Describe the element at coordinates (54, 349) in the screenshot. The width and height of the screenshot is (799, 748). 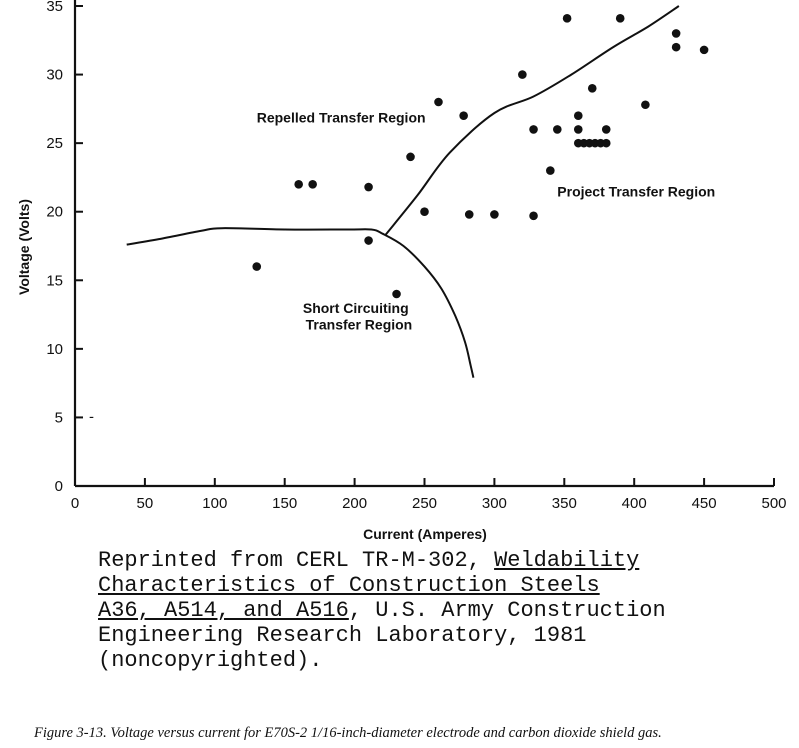
I see `y-tick-label: 10` at that location.